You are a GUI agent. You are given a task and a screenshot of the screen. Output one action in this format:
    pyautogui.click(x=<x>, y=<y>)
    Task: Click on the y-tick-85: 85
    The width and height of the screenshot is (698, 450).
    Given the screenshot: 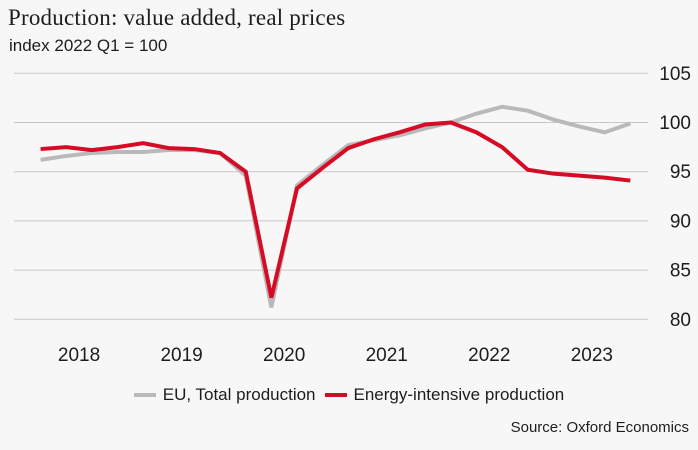 What is the action you would take?
    pyautogui.click(x=680, y=271)
    